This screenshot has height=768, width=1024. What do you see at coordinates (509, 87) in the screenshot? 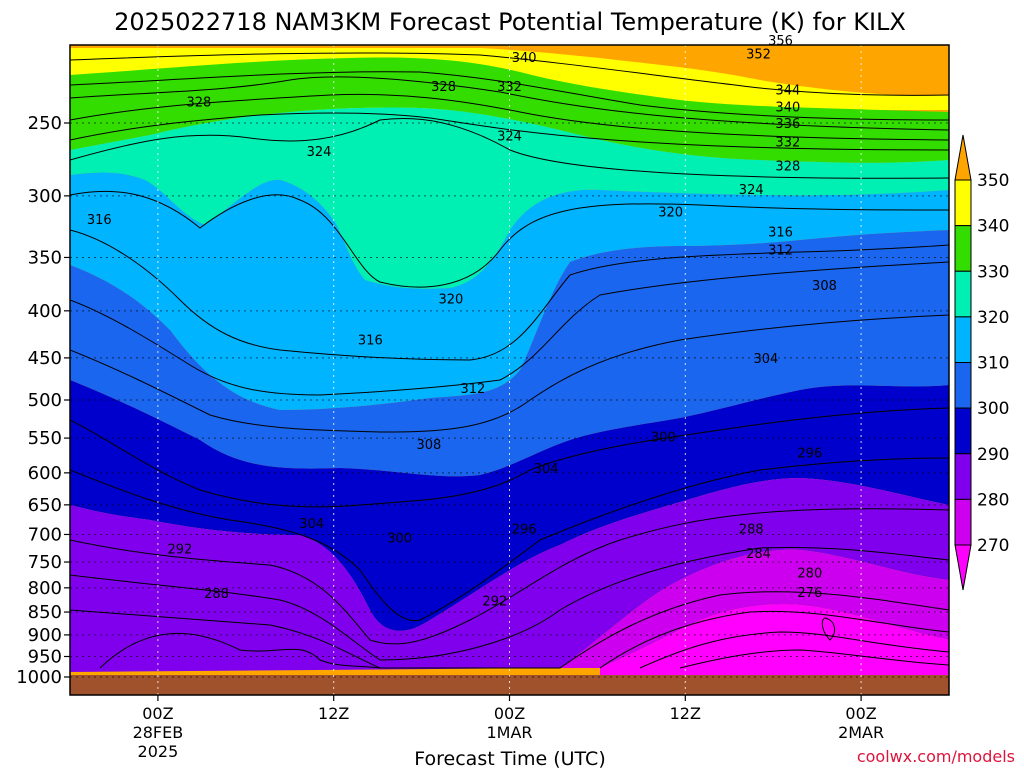
I see `contour-label: 332` at bounding box center [509, 87].